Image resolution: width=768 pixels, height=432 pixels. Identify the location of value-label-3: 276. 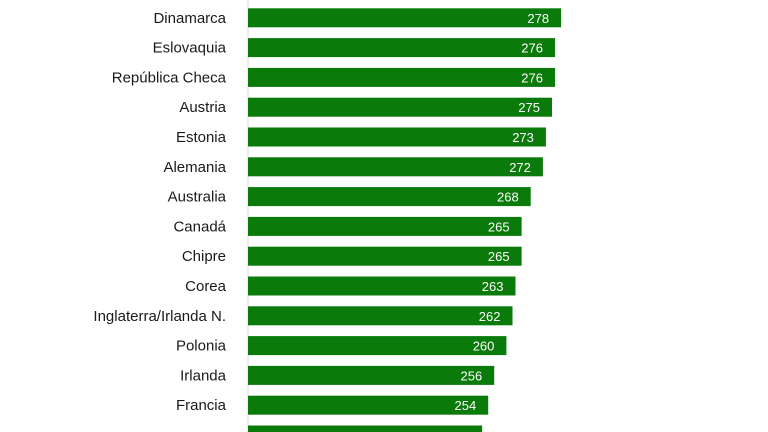
(532, 77).